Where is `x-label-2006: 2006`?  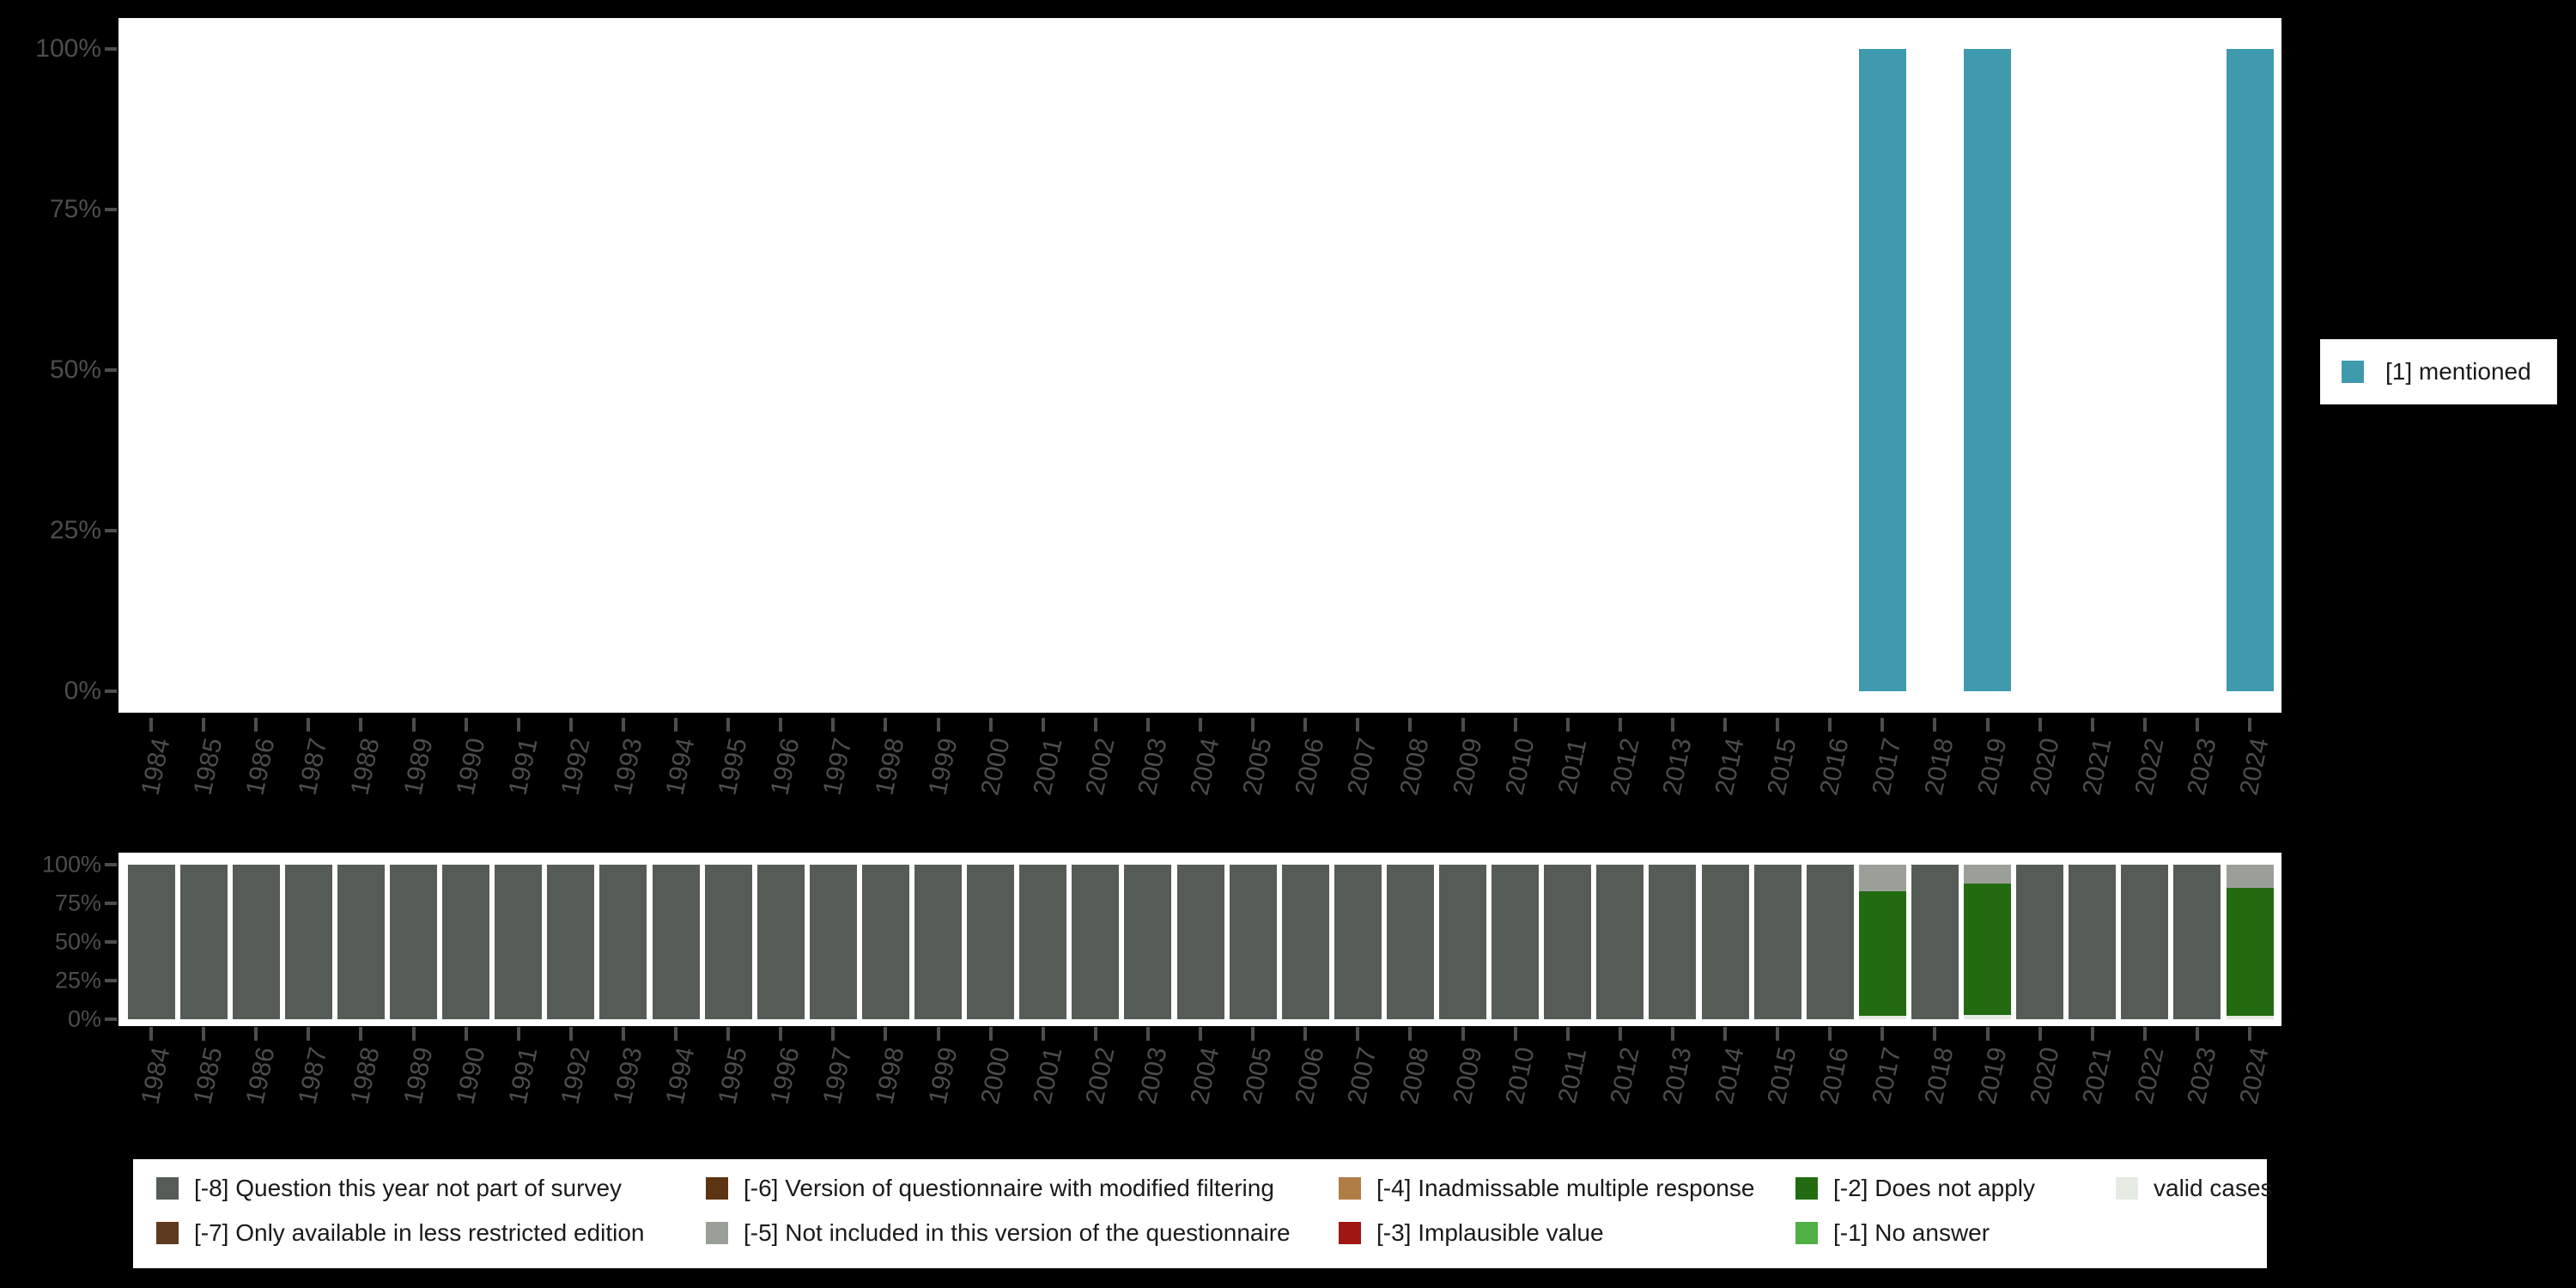 x-label-2006: 2006 is located at coordinates (1310, 766).